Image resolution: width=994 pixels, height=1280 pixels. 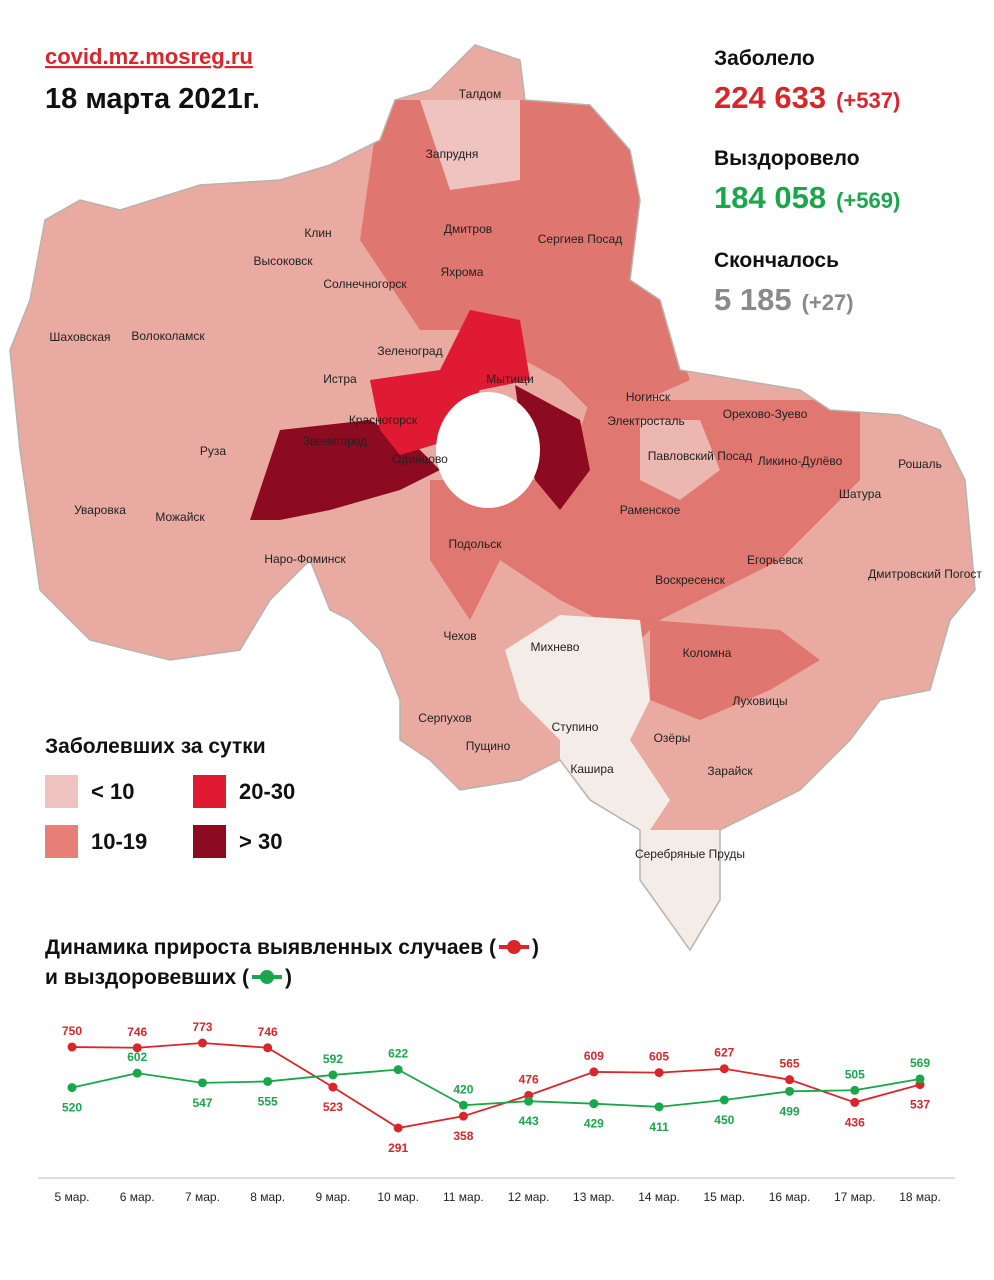 What do you see at coordinates (100, 510) in the screenshot?
I see `town-label: Уваровка` at bounding box center [100, 510].